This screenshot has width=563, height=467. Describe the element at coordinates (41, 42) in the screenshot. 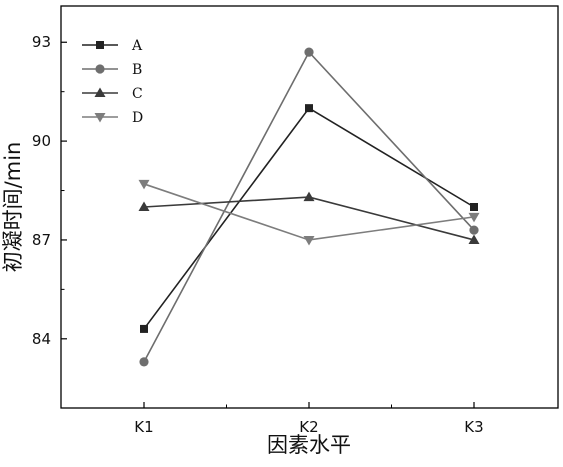

I see `y-tick-label: 93` at that location.